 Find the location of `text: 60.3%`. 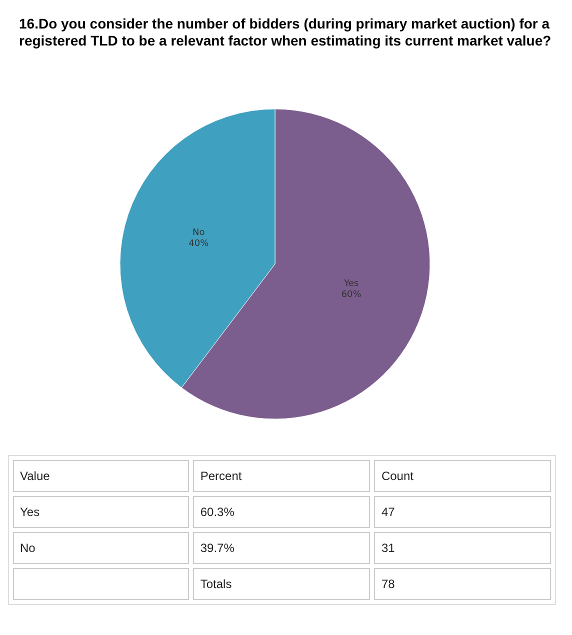

text: 60.3% is located at coordinates (281, 512).